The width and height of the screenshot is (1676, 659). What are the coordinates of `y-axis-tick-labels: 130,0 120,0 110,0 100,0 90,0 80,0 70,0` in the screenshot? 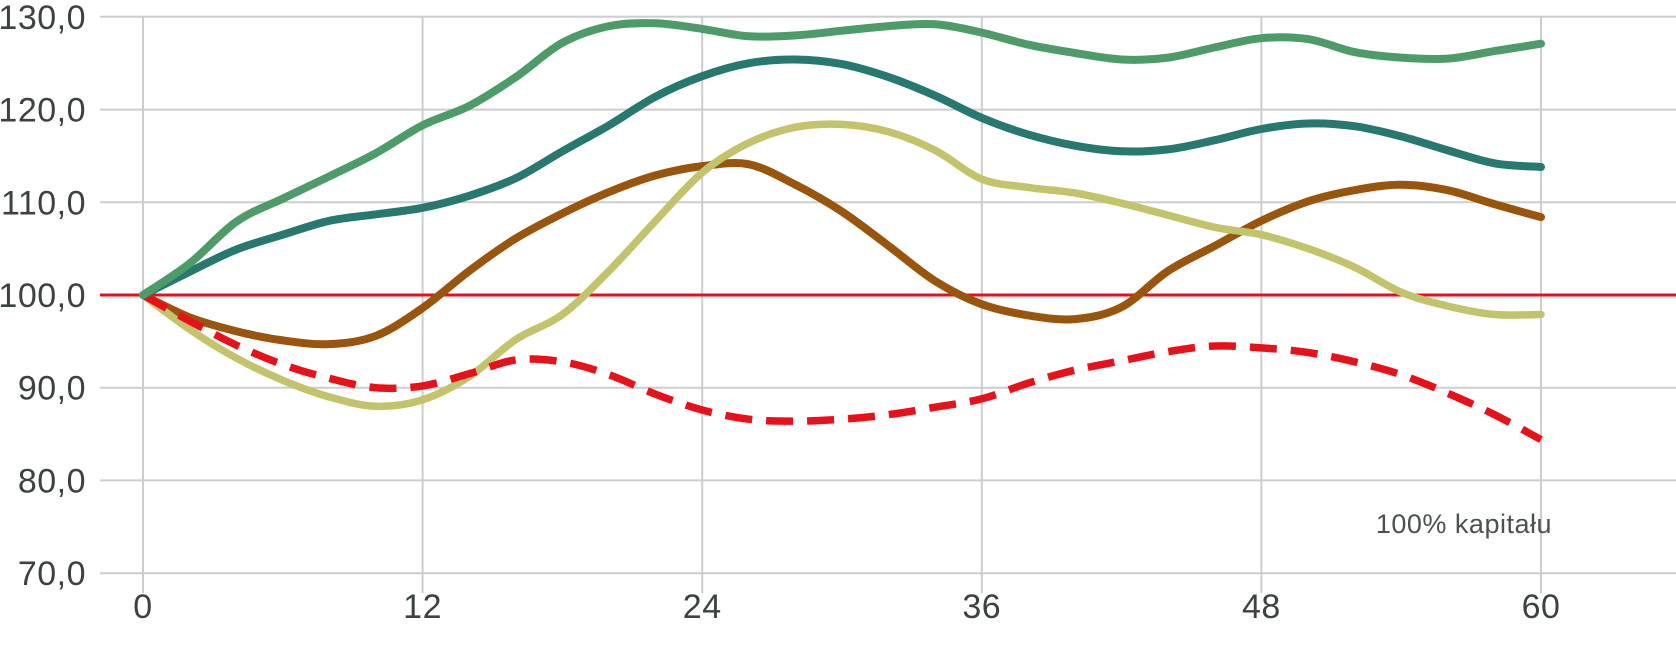 It's located at (43, 296).